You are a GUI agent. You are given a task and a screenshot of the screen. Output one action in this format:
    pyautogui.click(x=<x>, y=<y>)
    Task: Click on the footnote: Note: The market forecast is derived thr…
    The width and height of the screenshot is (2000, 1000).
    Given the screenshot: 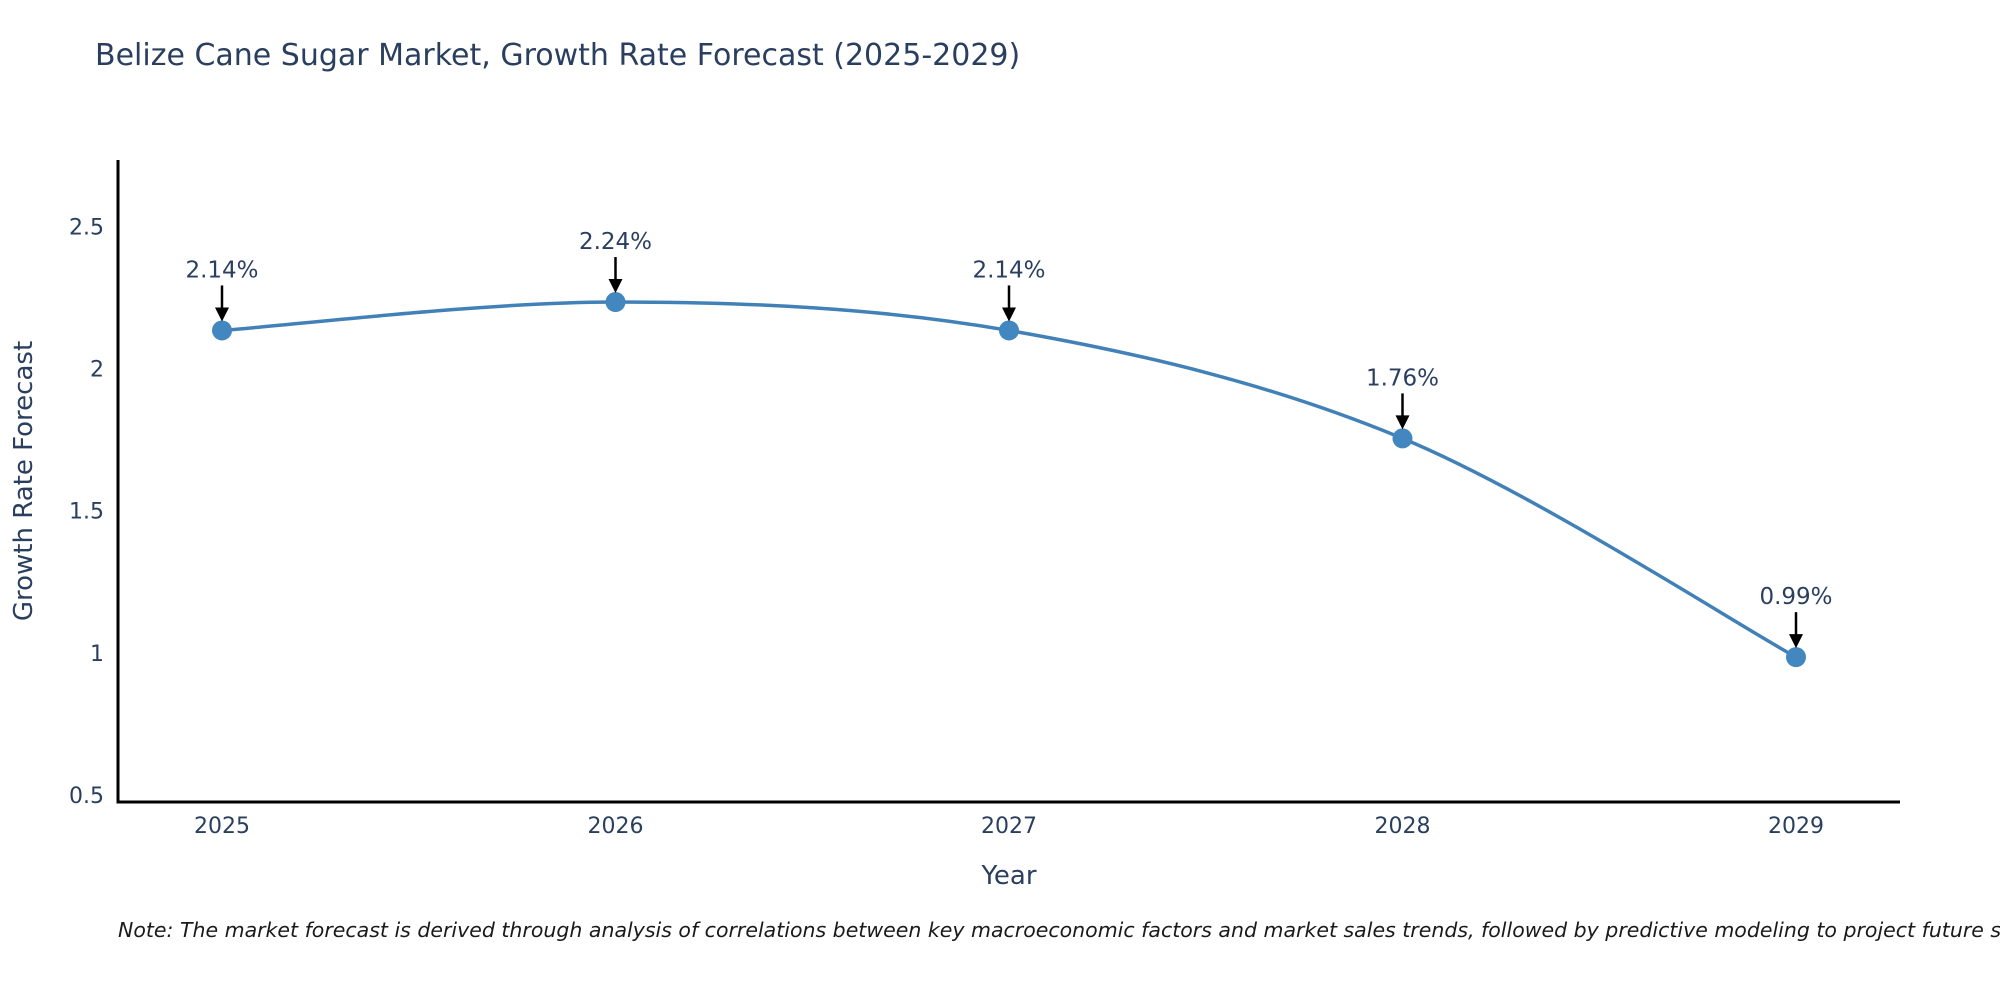 What is the action you would take?
    pyautogui.click(x=1059, y=930)
    